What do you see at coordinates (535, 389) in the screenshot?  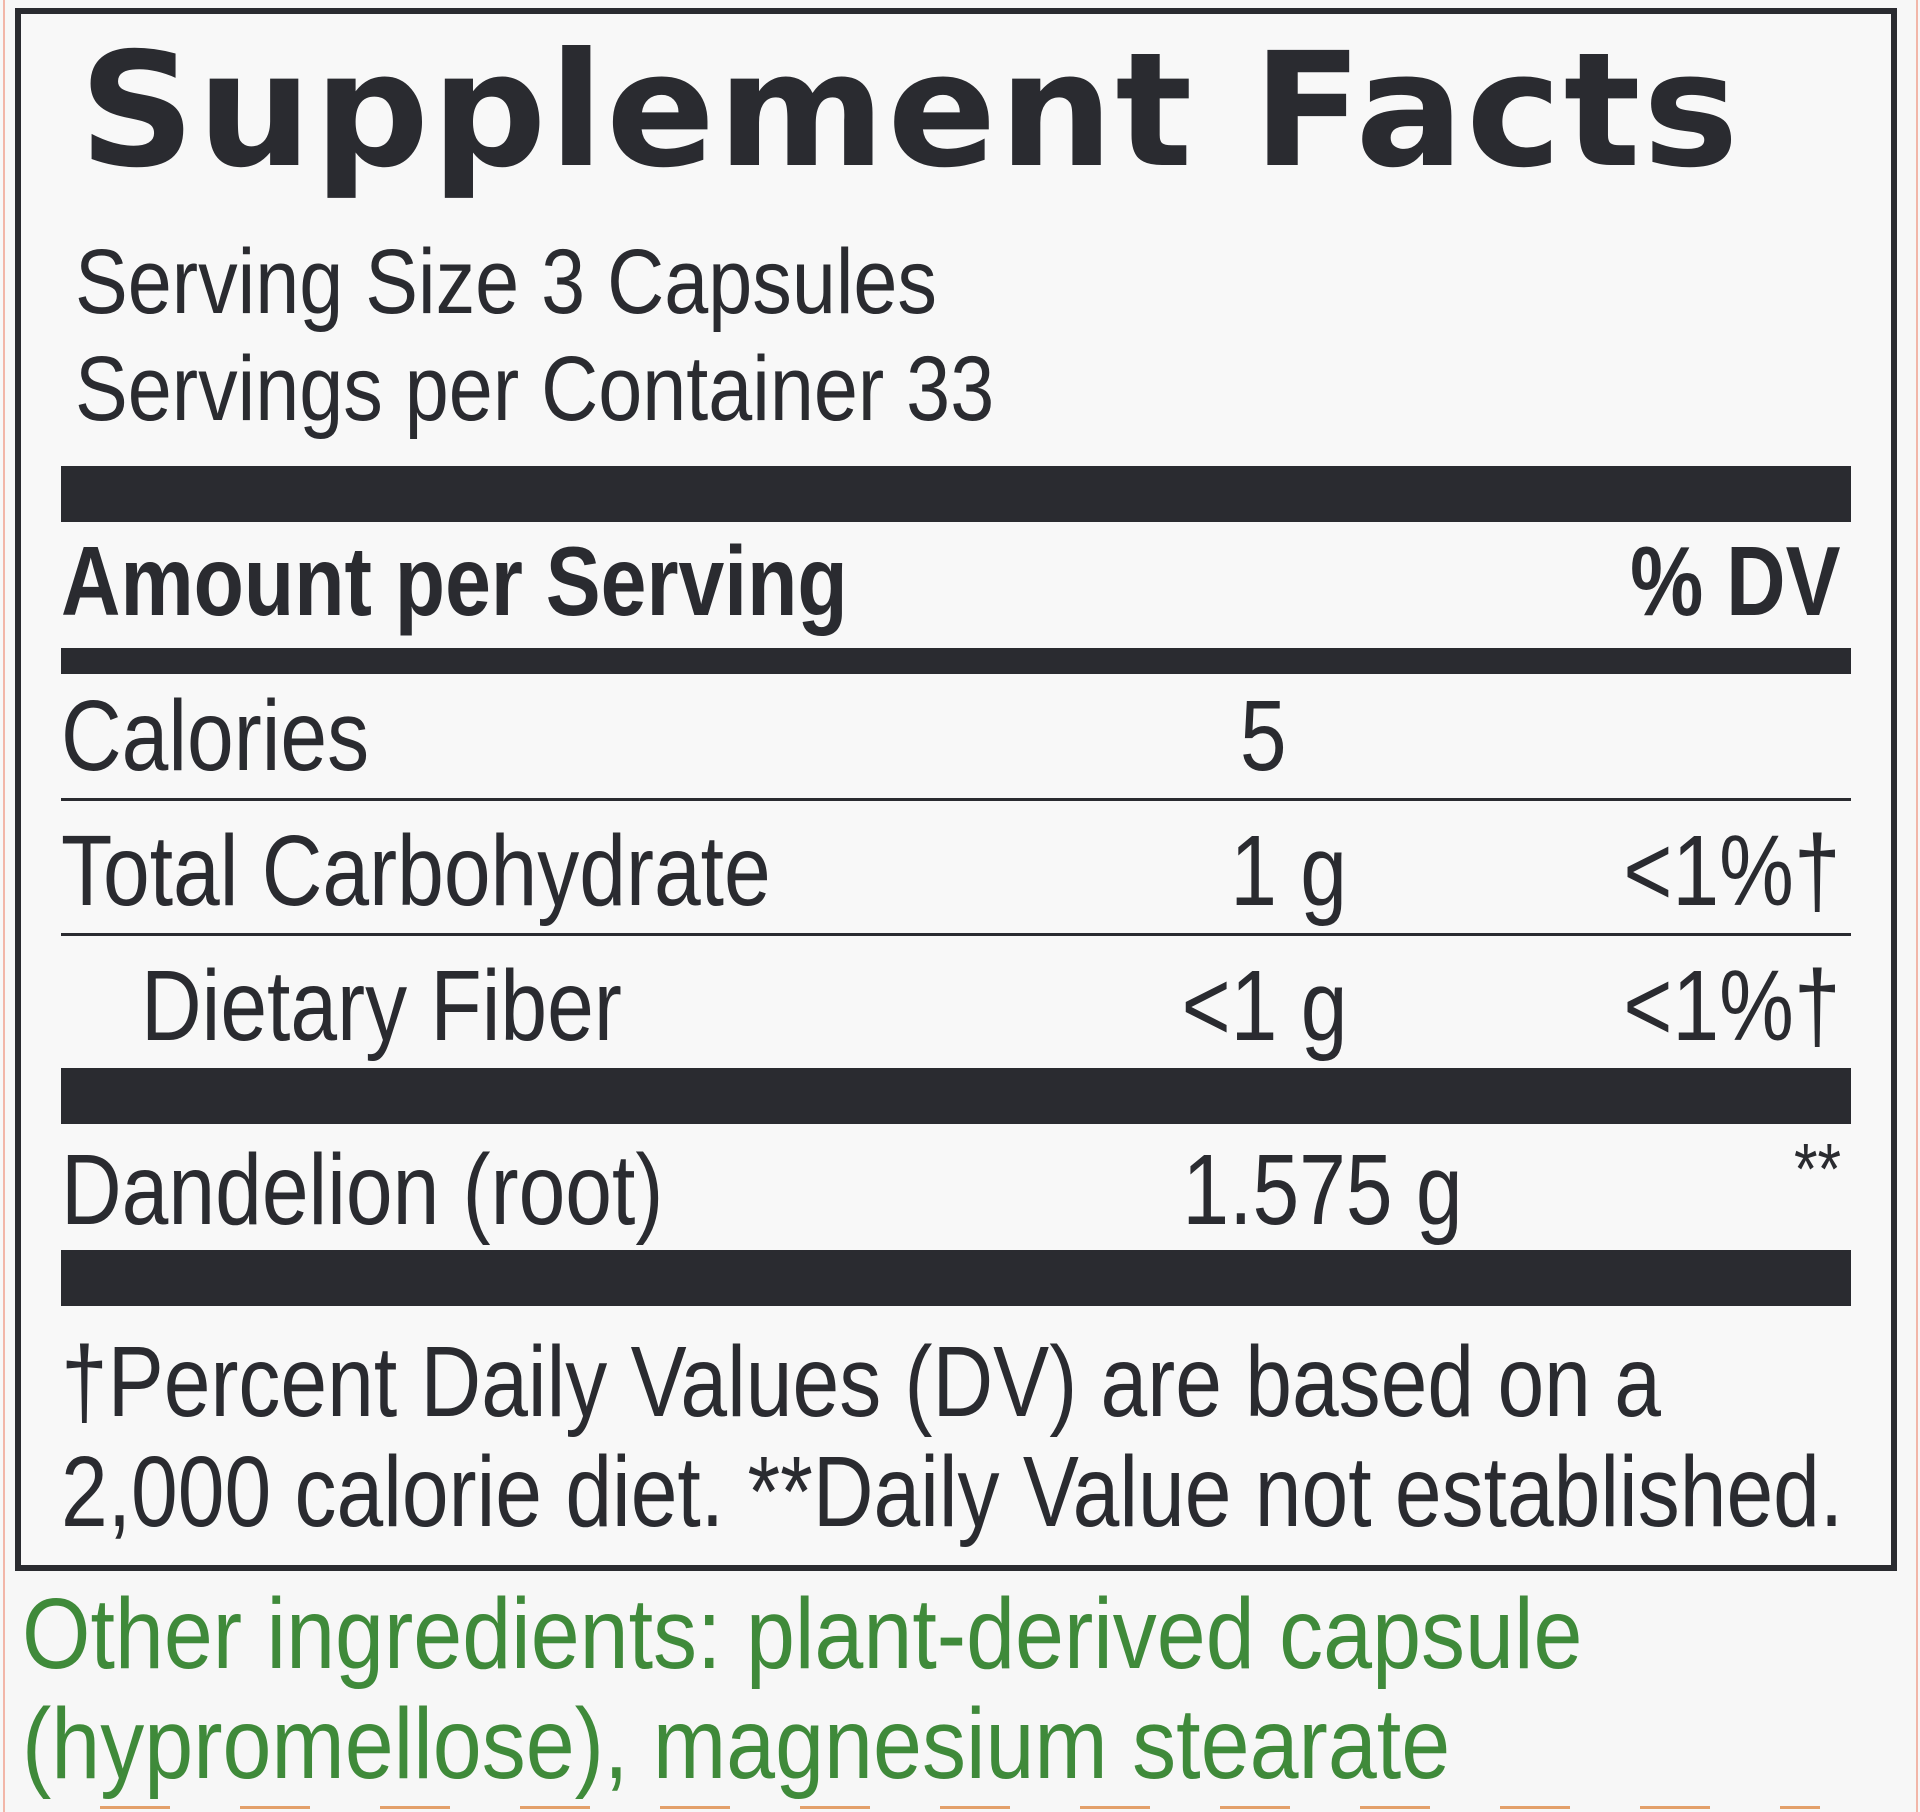 I see `servings-per-container: Servings per Container 33` at bounding box center [535, 389].